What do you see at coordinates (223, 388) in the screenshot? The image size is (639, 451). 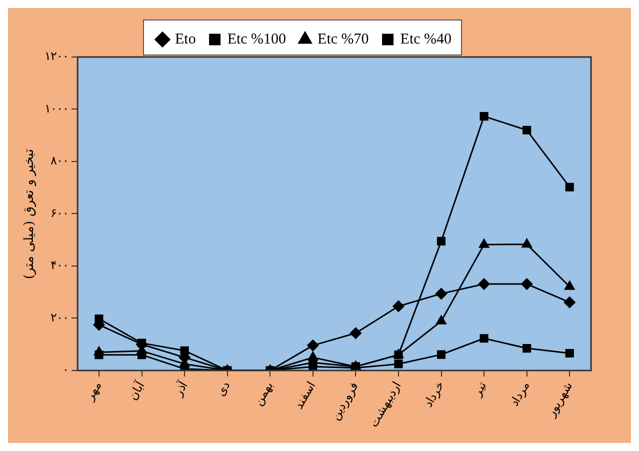 I see `x-tick-label: دی` at bounding box center [223, 388].